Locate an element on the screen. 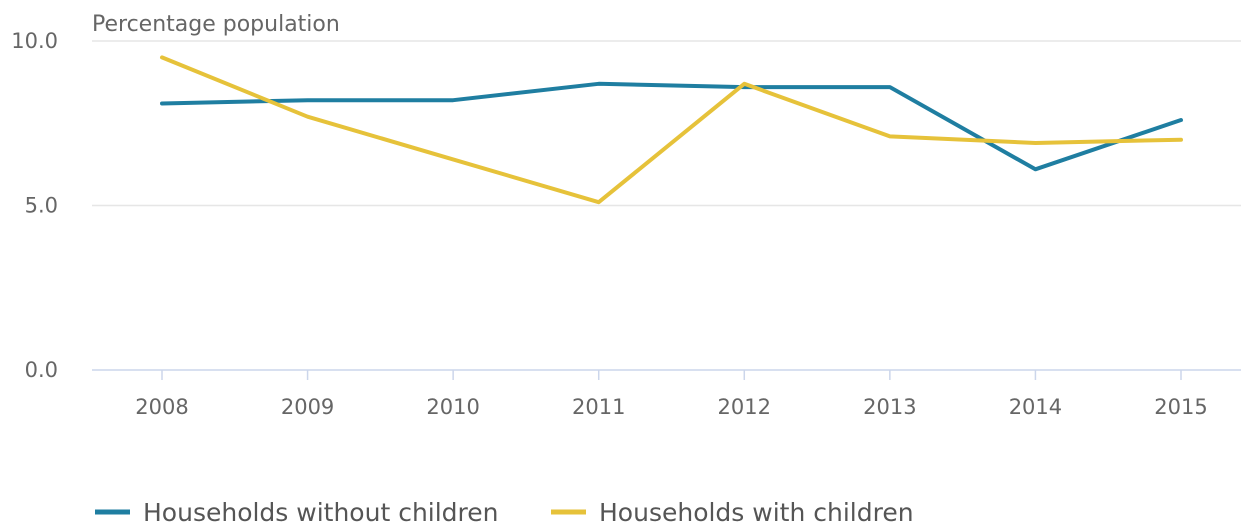 The height and width of the screenshot is (526, 1241). x-tick-label: 2011 is located at coordinates (598, 407).